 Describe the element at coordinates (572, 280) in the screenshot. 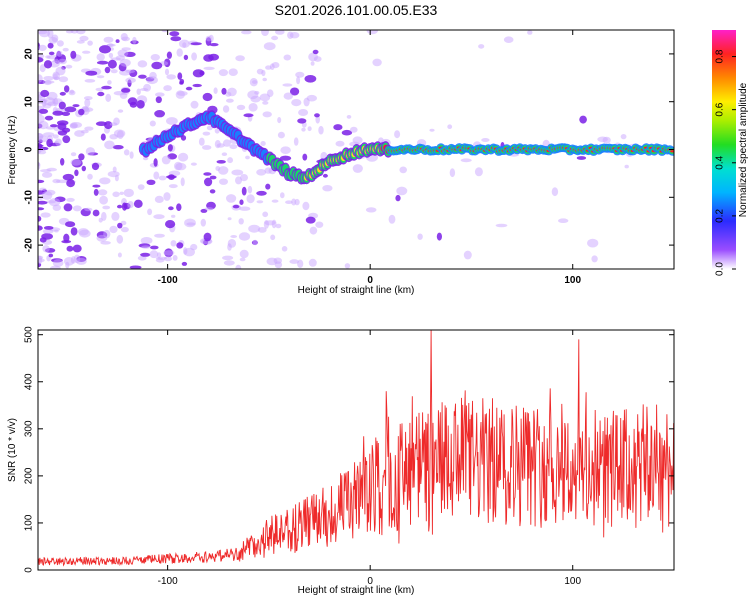

I see `spectrogram-x-tick-label: 100` at that location.